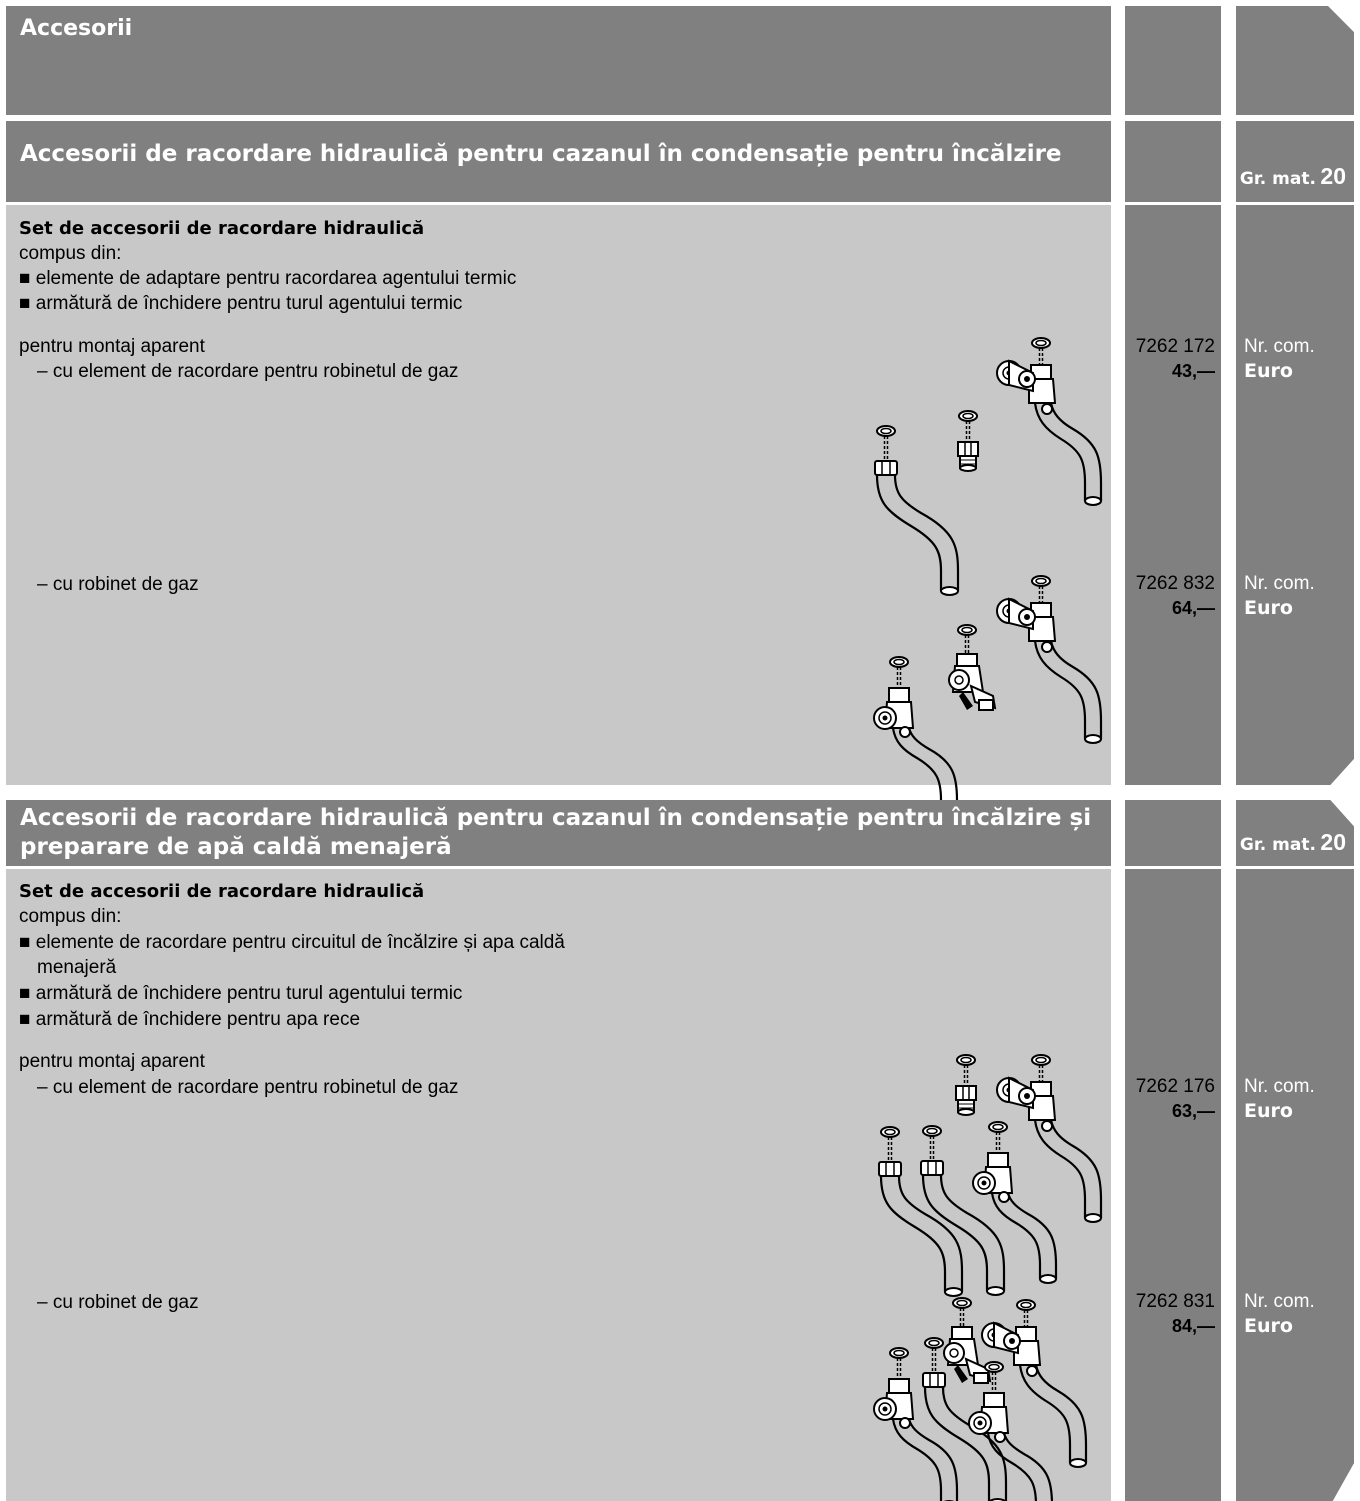 The height and width of the screenshot is (1501, 1360). Describe the element at coordinates (236, 847) in the screenshot. I see `section2-title-line2: preparare de apă caldă menajeră` at that location.